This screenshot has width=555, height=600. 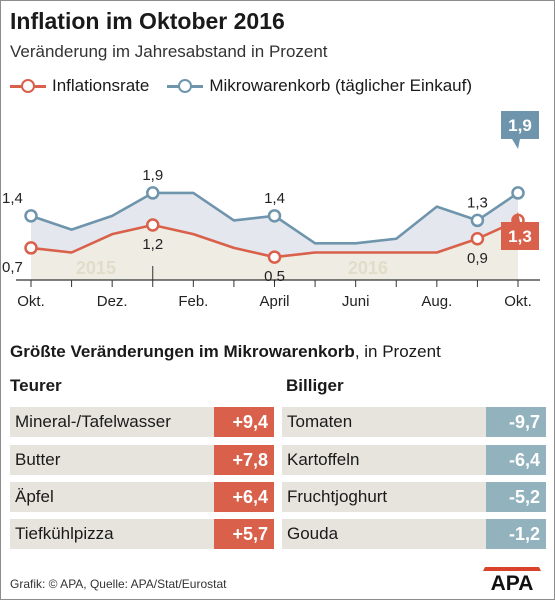 What do you see at coordinates (274, 301) in the screenshot?
I see `x-tick-label: April` at bounding box center [274, 301].